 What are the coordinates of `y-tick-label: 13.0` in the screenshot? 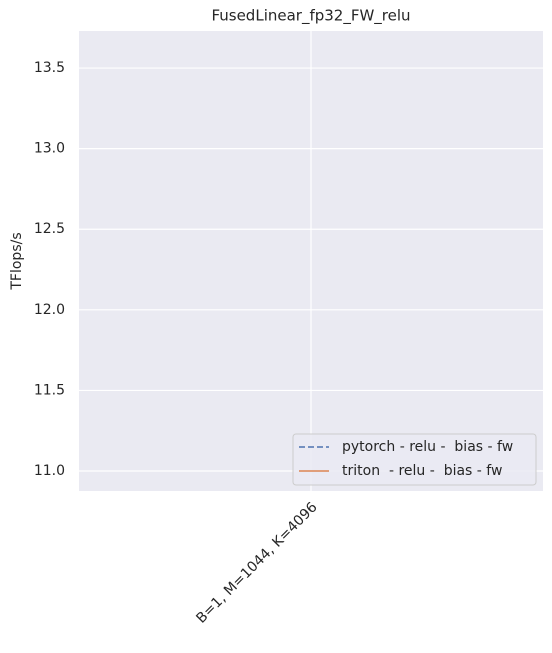 It's located at (49, 149).